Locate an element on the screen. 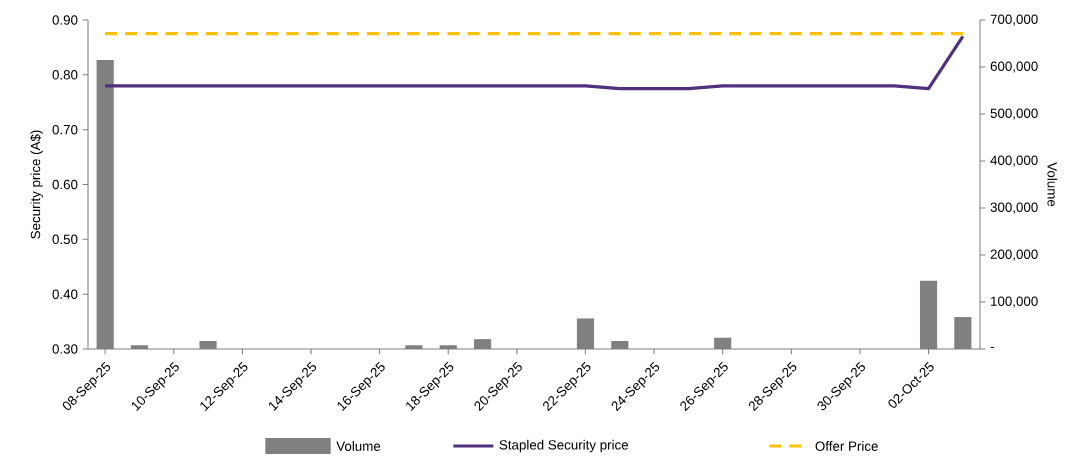 The image size is (1089, 462). y-tick-label: 0.30 is located at coordinates (65, 349).